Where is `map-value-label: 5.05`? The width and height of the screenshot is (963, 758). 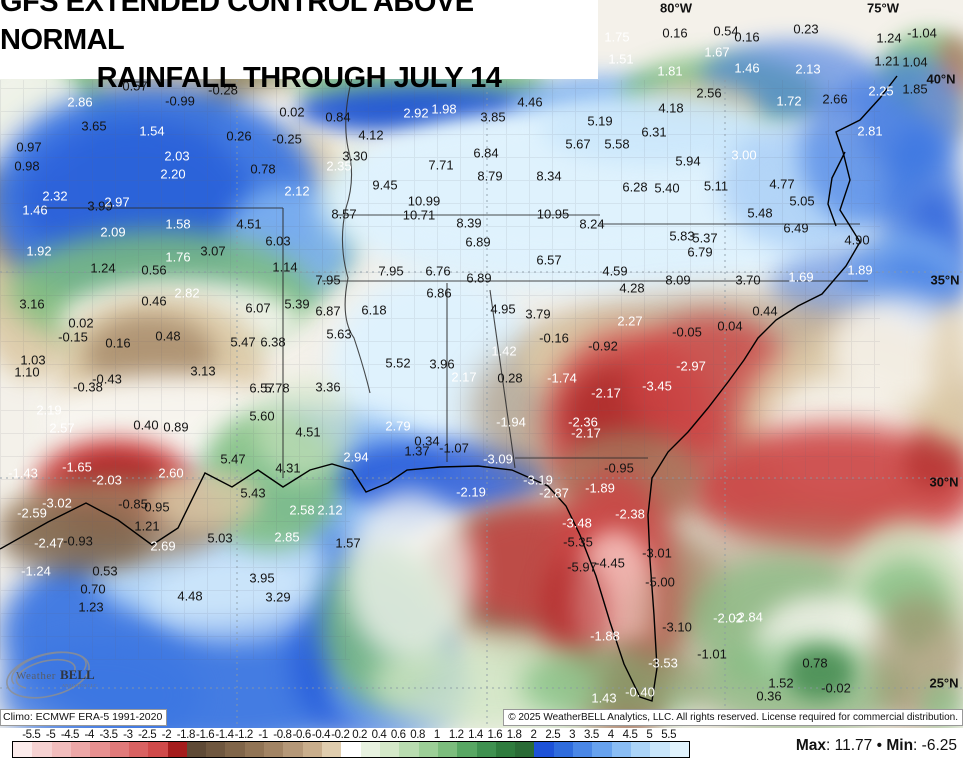 map-value-label: 5.05 is located at coordinates (802, 201).